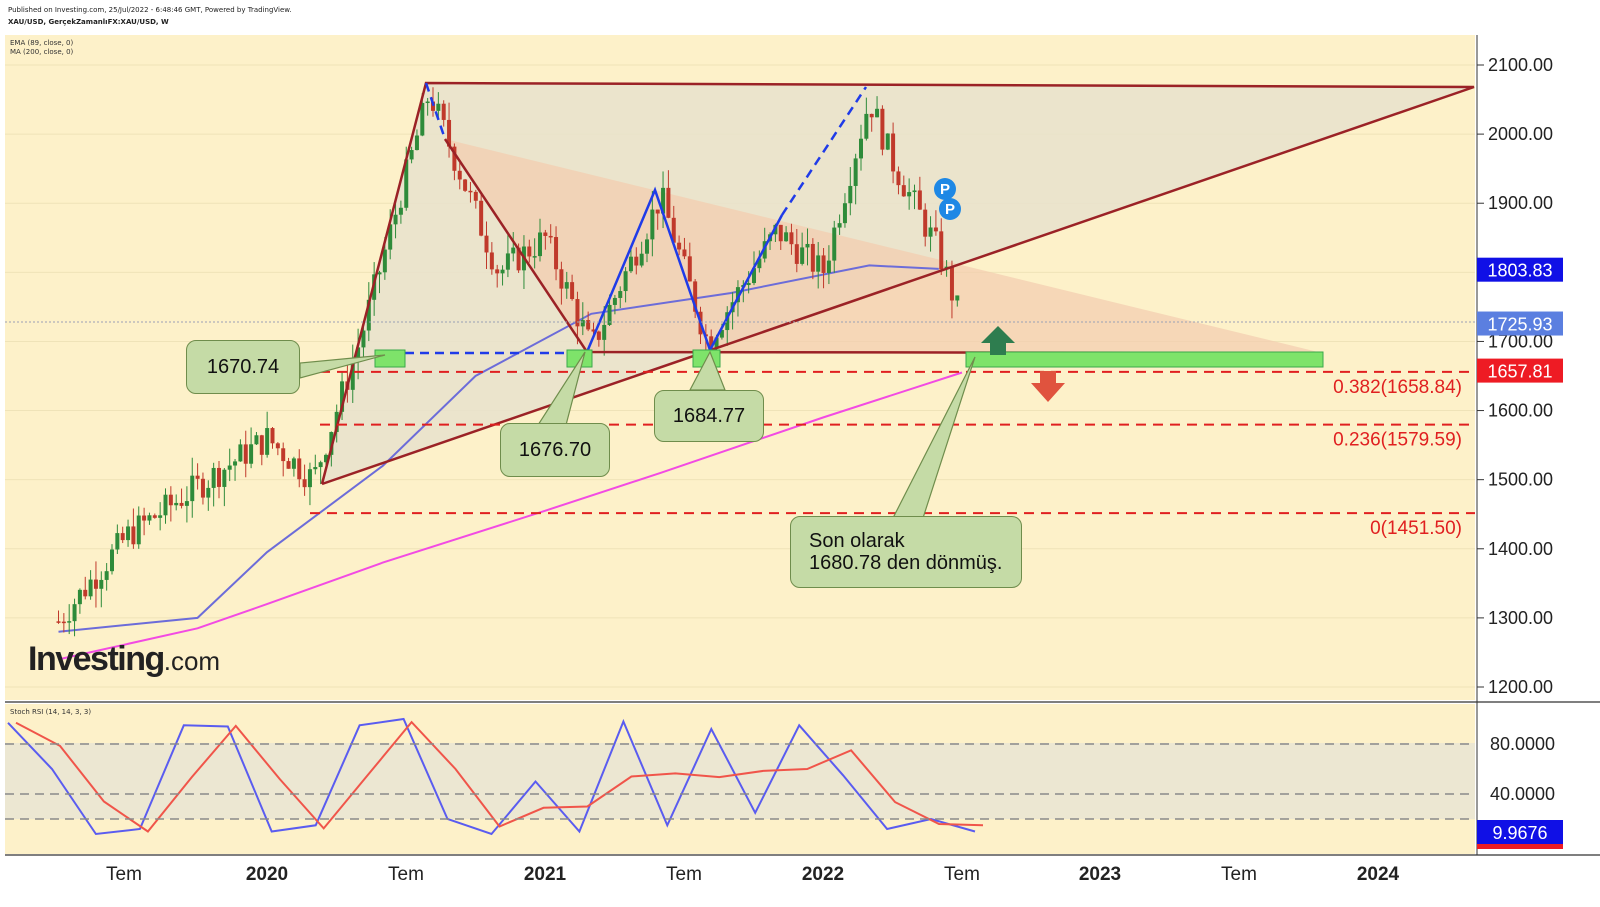 This screenshot has width=1600, height=907. What do you see at coordinates (950, 209) in the screenshot?
I see `pivot-marker-2: P` at bounding box center [950, 209].